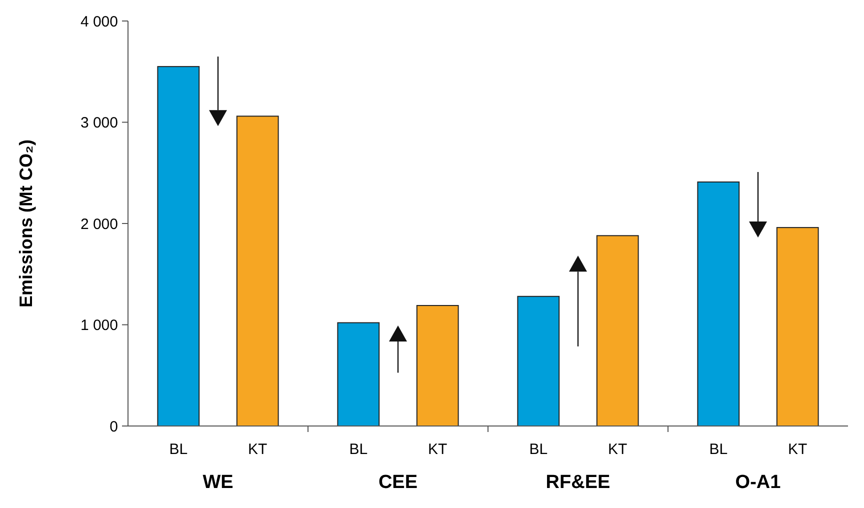  I want to click on series-label: BL, so click(178, 449).